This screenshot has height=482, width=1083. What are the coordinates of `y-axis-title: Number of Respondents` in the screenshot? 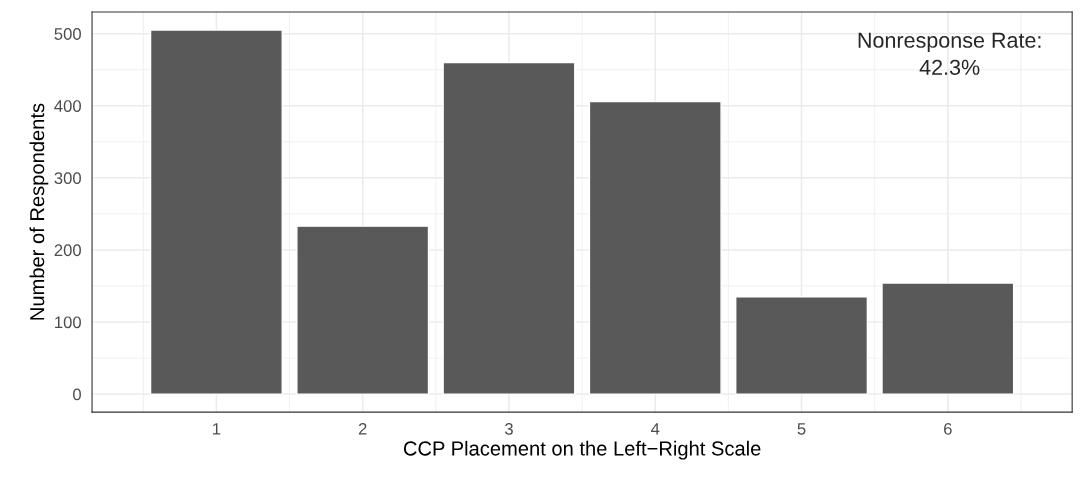 It's located at (39, 211).